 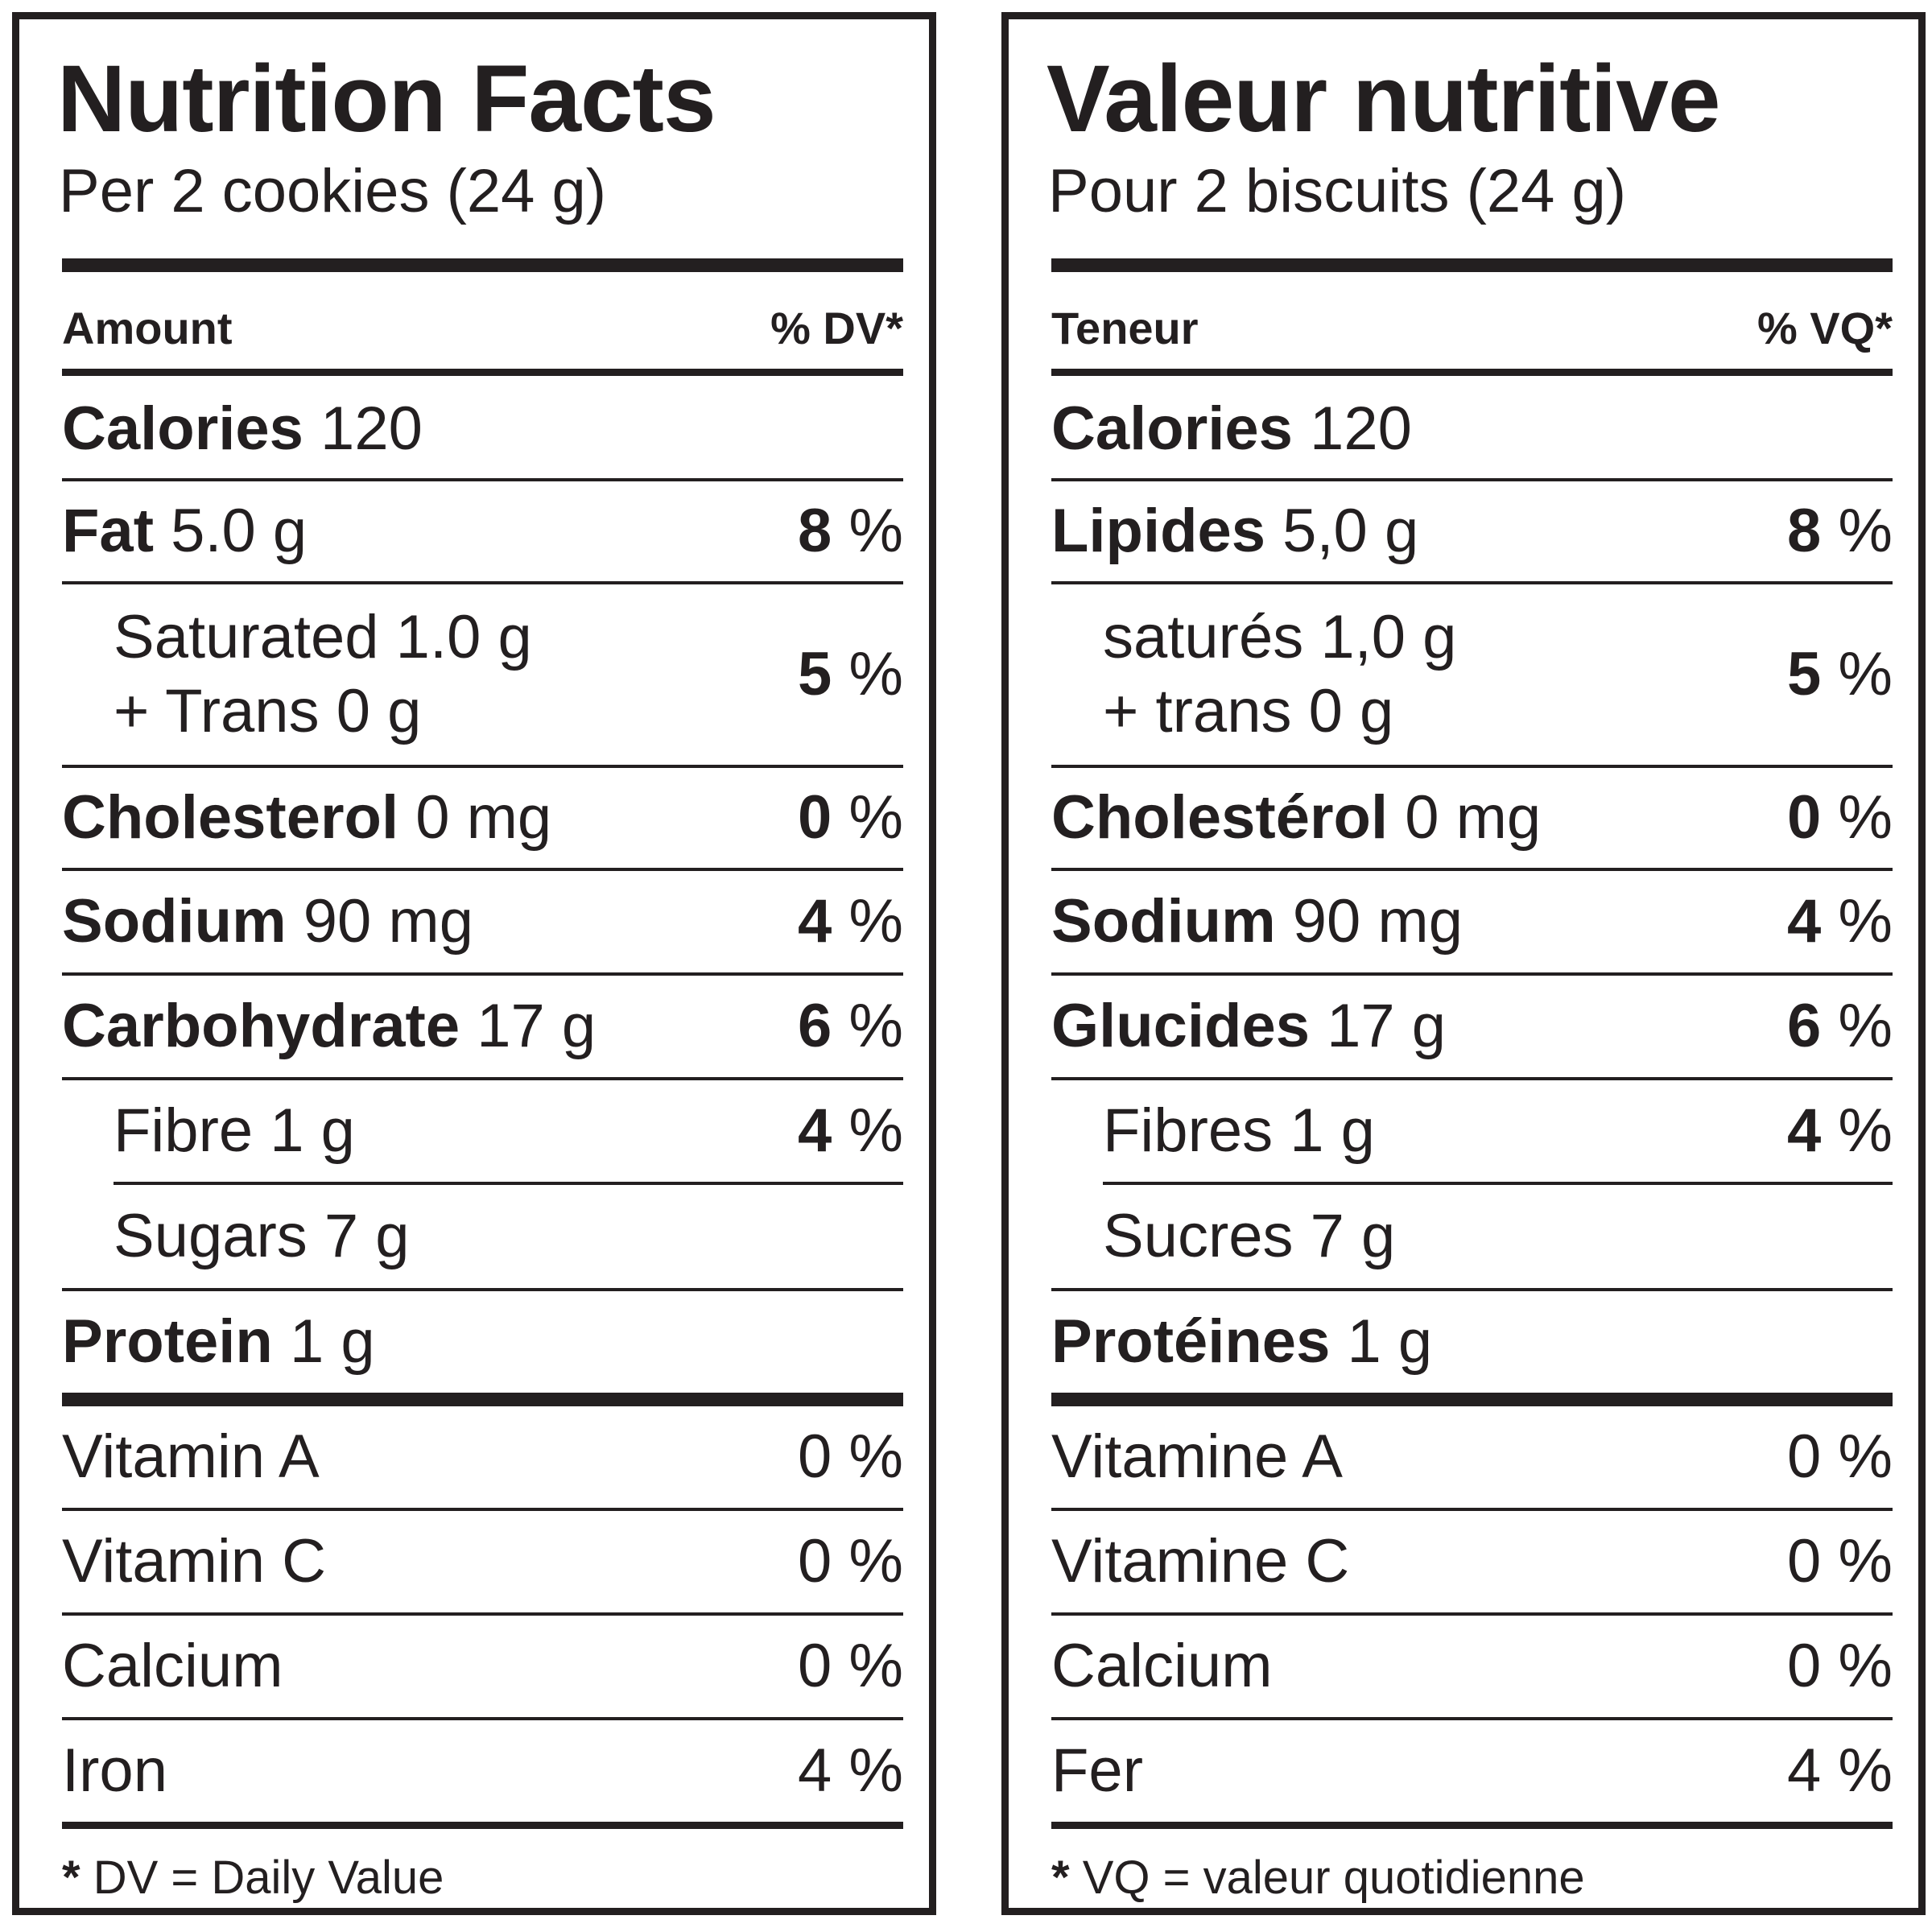 I want to click on iron-label: Iron, so click(x=114, y=1770).